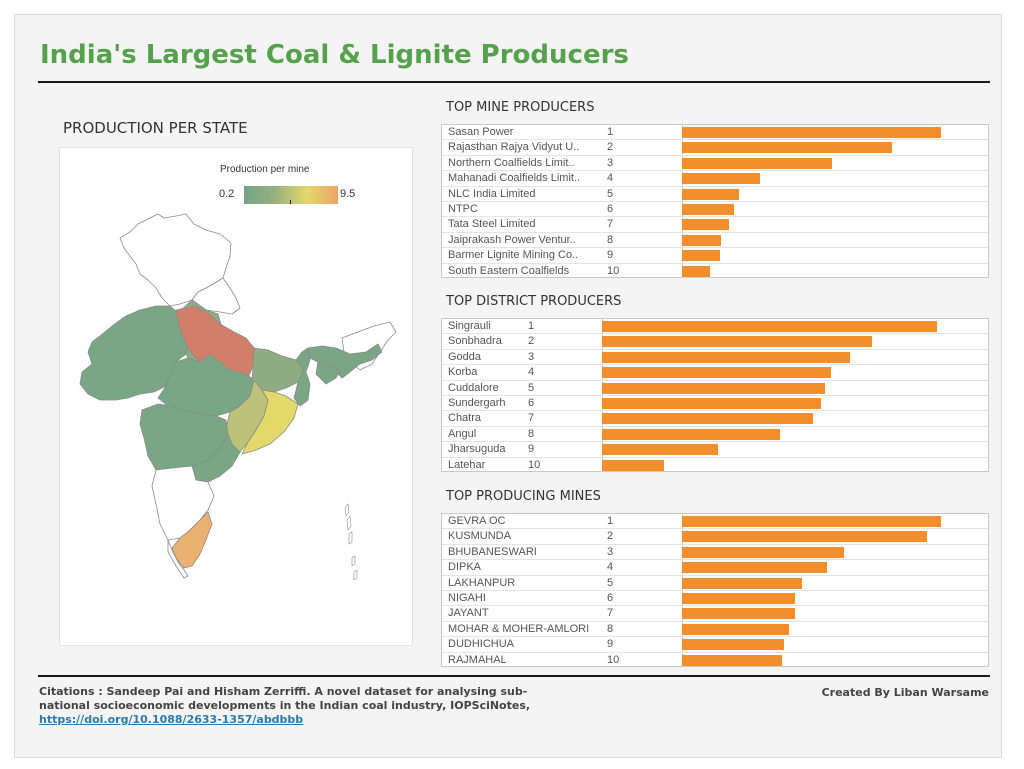  I want to click on producing-mine-row: DIPKA 4, so click(715, 568).